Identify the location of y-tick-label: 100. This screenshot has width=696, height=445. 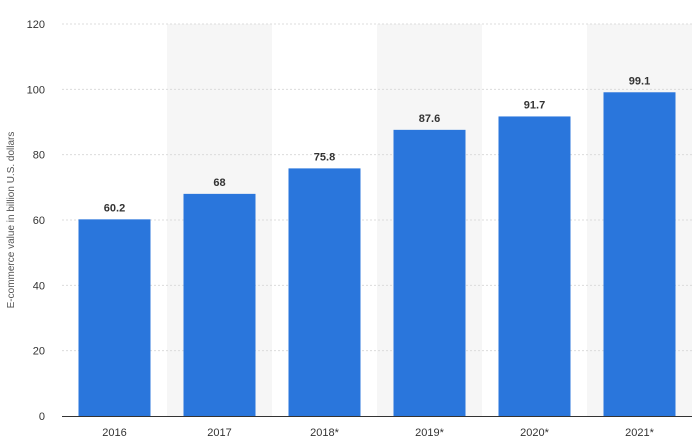
(36, 90).